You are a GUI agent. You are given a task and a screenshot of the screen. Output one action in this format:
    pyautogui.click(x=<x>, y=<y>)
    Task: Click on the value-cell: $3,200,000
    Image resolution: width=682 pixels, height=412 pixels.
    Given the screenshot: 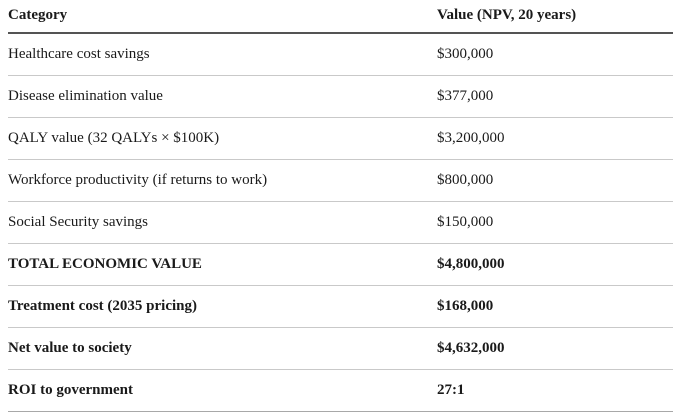 What is the action you would take?
    pyautogui.click(x=555, y=138)
    